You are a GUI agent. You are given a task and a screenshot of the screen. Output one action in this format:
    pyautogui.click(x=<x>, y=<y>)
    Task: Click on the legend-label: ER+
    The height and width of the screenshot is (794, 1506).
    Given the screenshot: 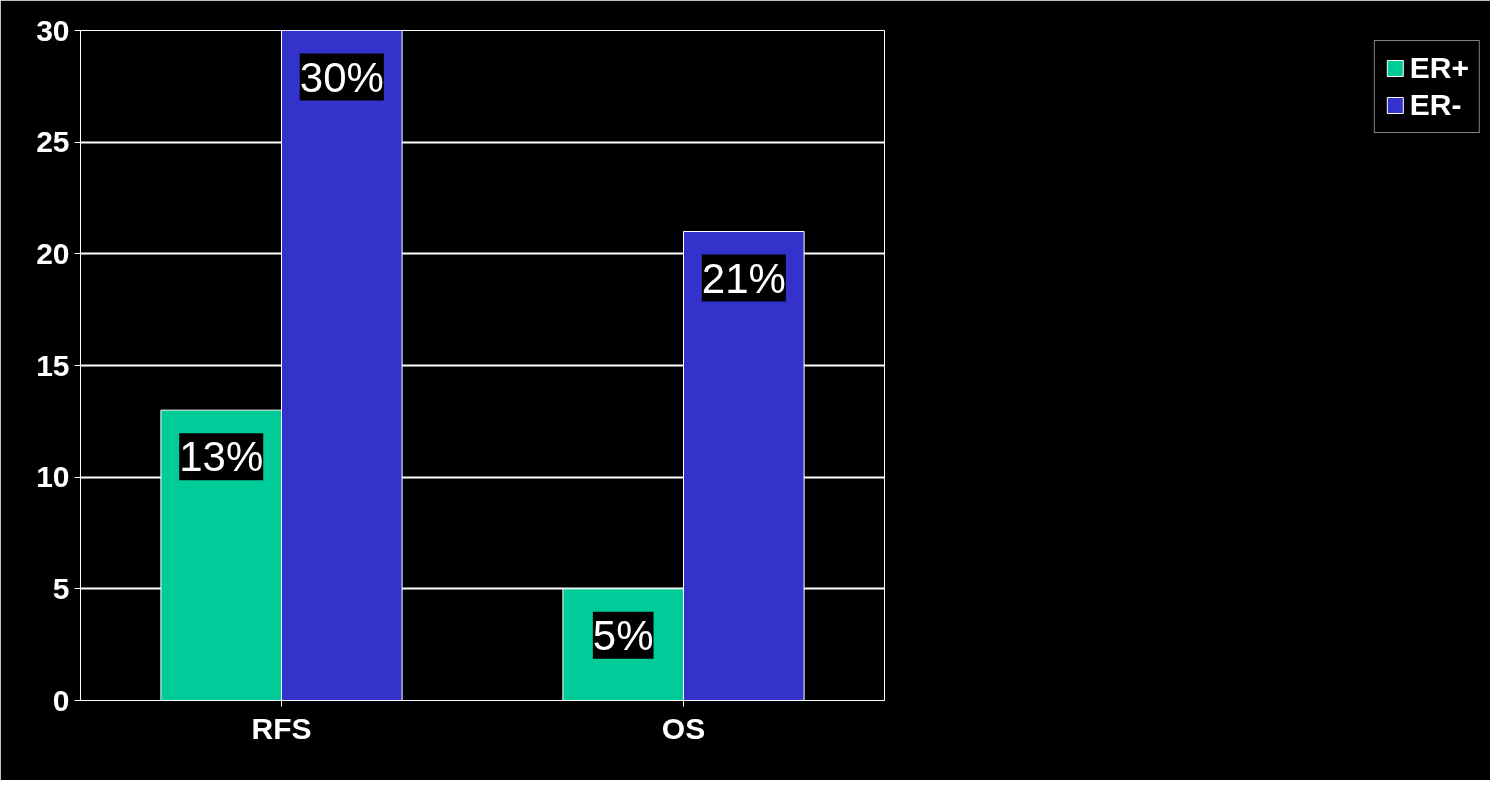 What is the action you would take?
    pyautogui.click(x=1439, y=68)
    